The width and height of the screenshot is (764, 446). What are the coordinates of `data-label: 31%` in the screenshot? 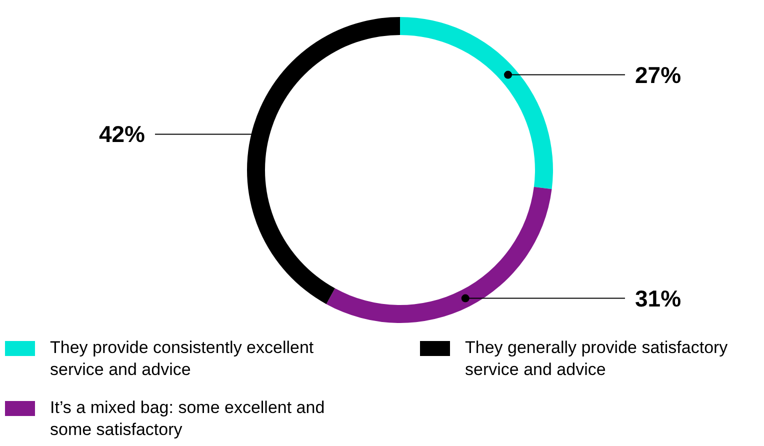 It's located at (658, 298).